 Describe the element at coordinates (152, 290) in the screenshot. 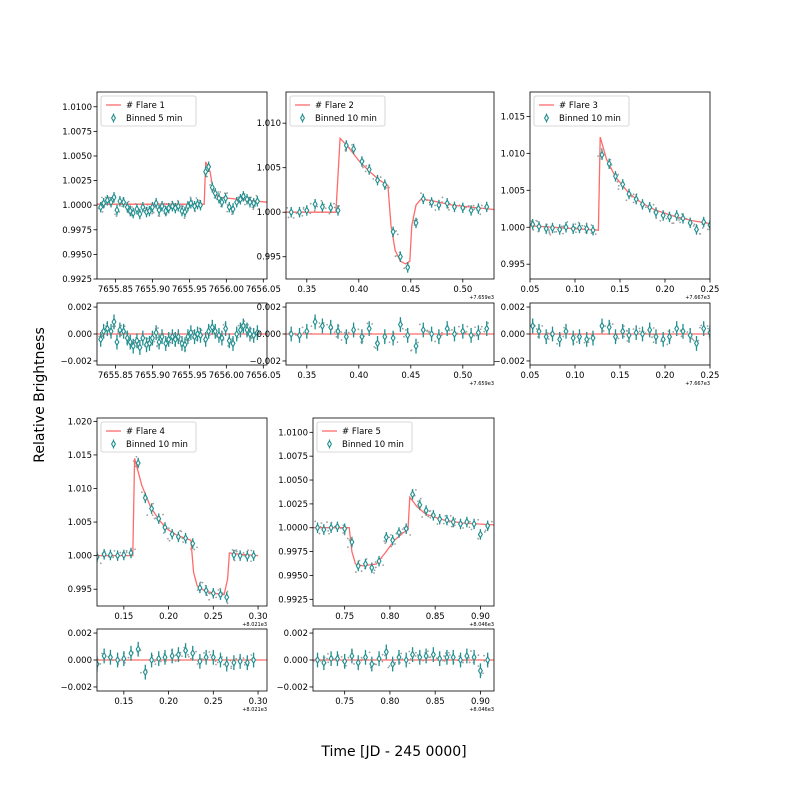

I see `x-tick-label: 7655.90` at that location.